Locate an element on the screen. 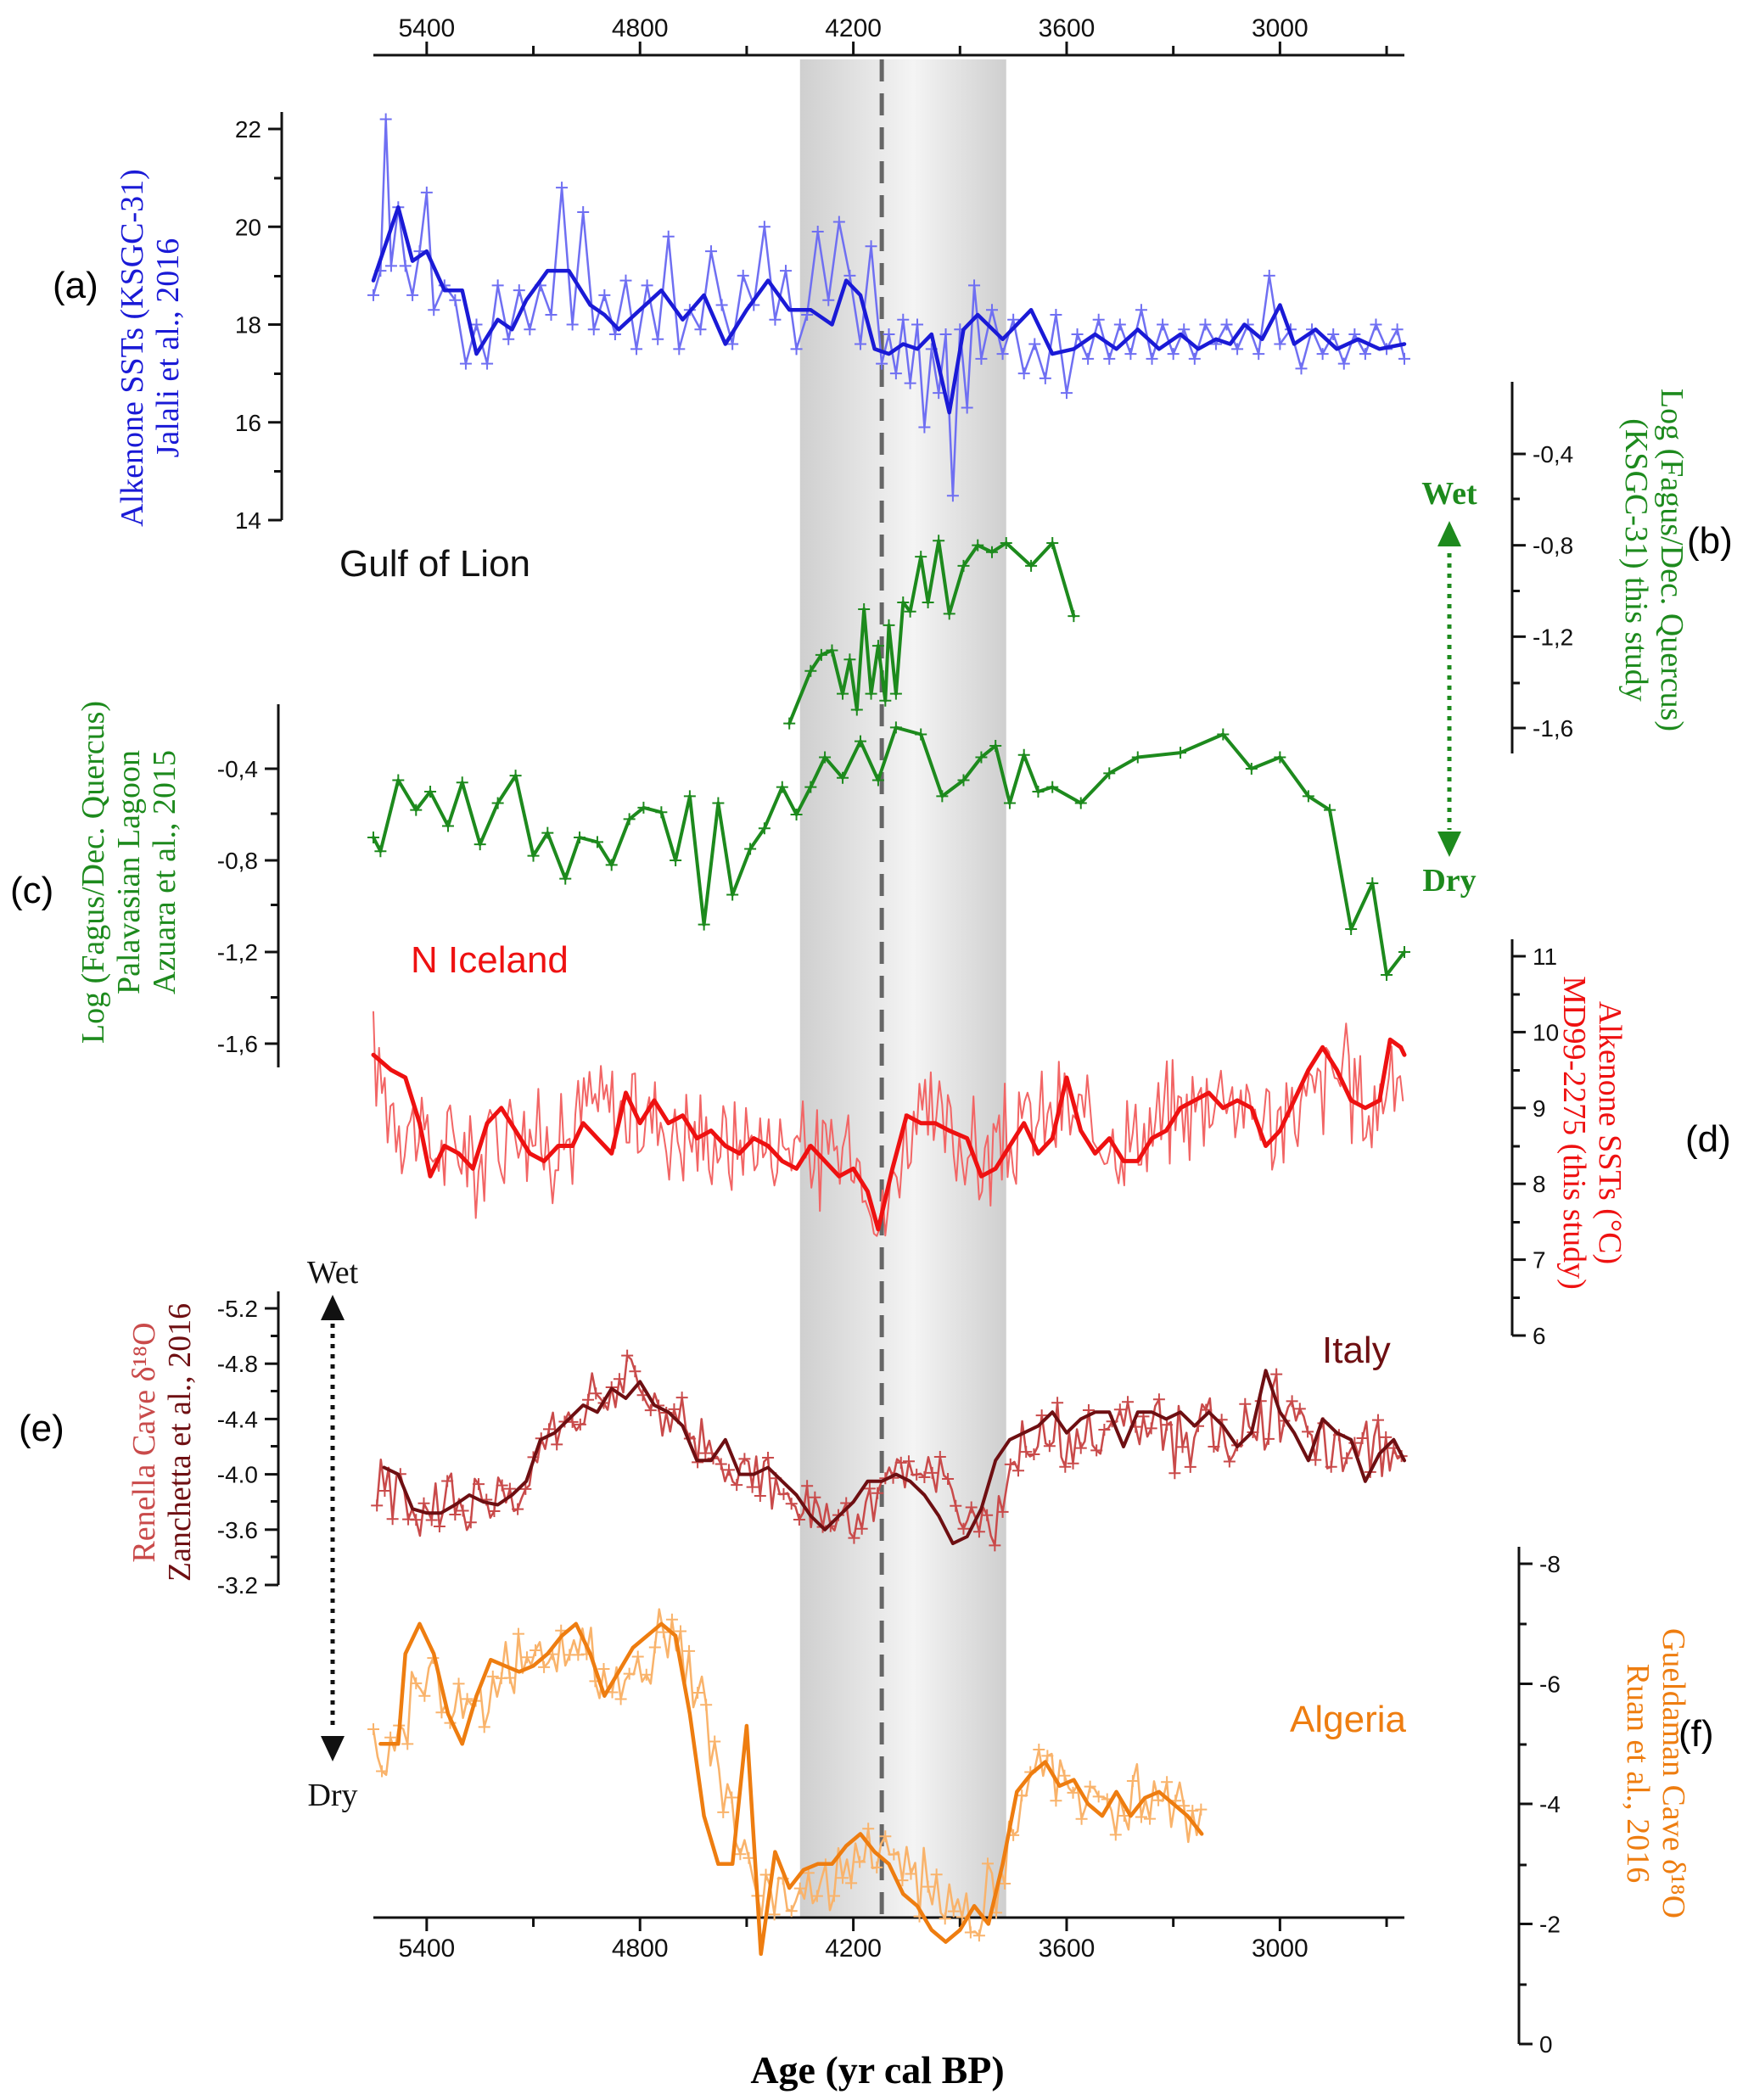 The image size is (1754, 2100). x-axis-label: Age (yr cal BP) is located at coordinates (877, 2070).